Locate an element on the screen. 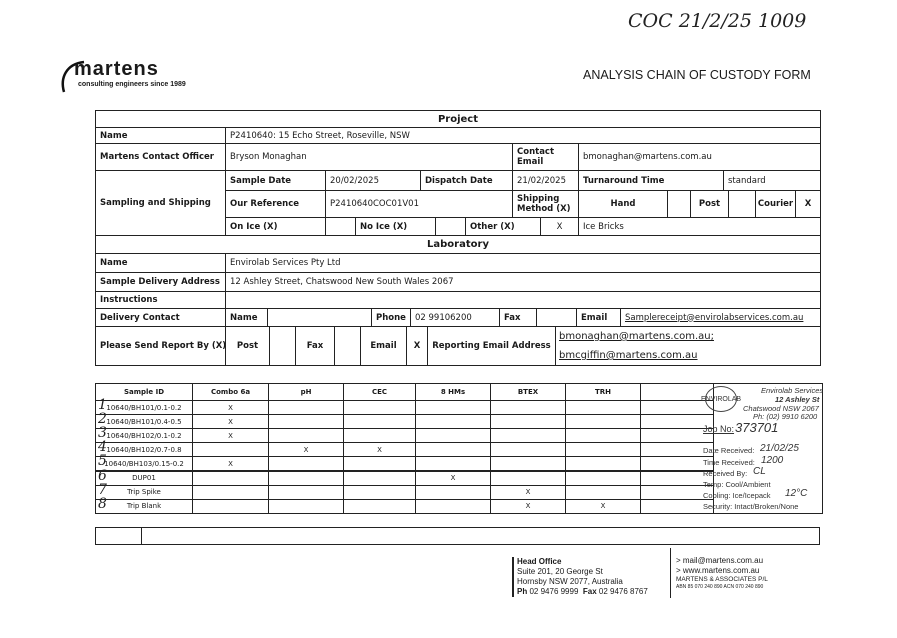 Image resolution: width=897 pixels, height=638 pixels. report-email-checkbox: X is located at coordinates (417, 346).